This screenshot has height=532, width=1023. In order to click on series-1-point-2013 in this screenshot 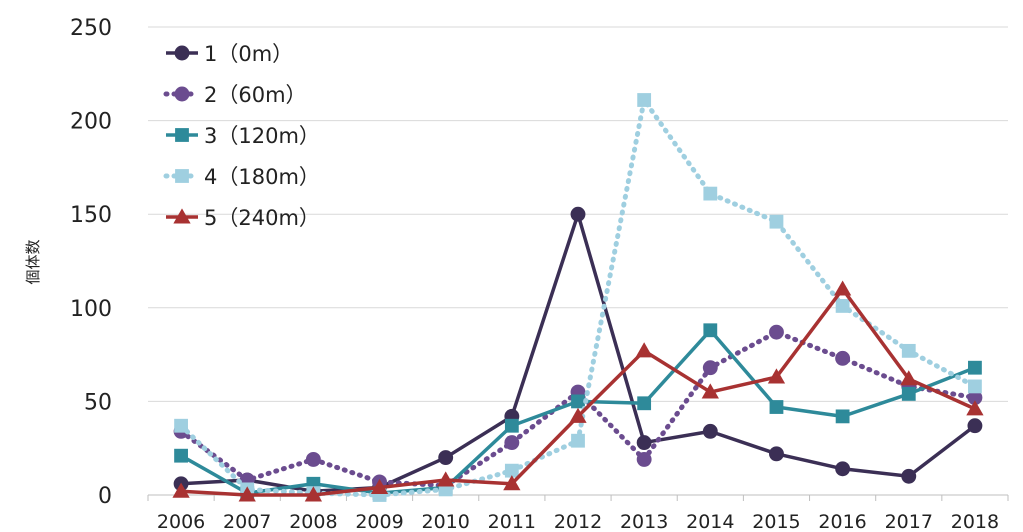, I will do `click(644, 443)`.